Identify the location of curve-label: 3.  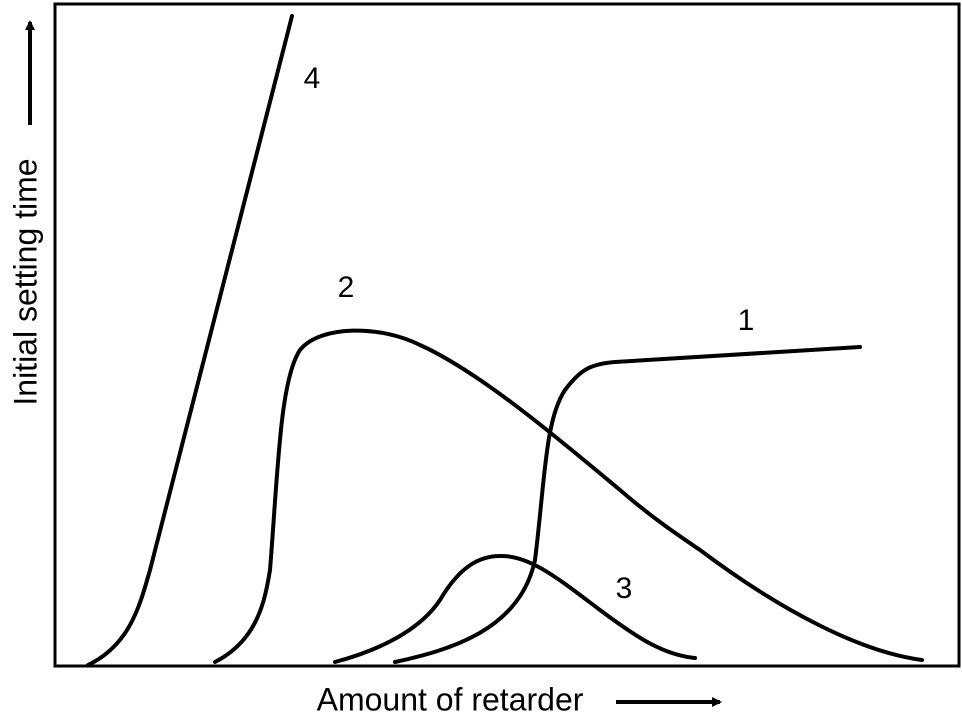
(624, 588).